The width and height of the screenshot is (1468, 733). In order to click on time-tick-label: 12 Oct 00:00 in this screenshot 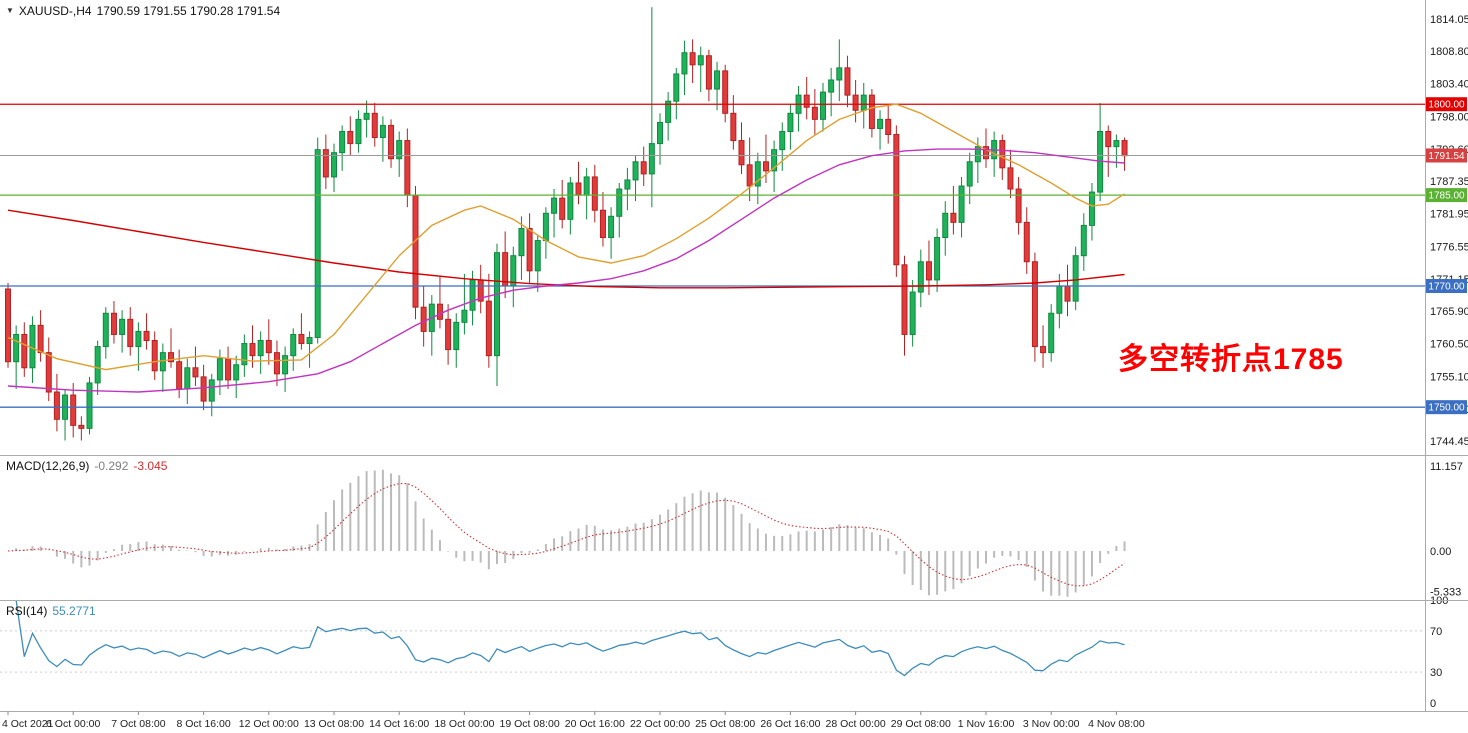, I will do `click(269, 724)`.